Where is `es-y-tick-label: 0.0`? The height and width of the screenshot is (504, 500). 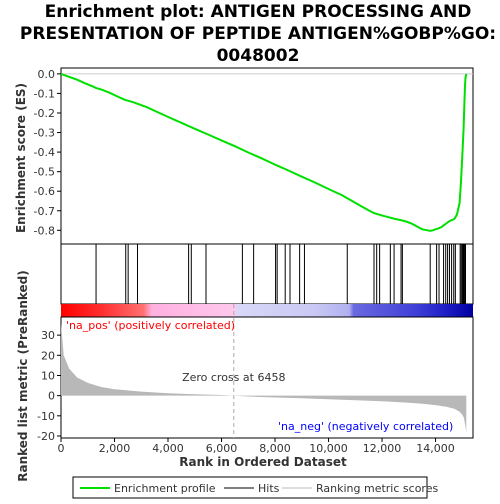 es-y-tick-label: 0.0 is located at coordinates (47, 74).